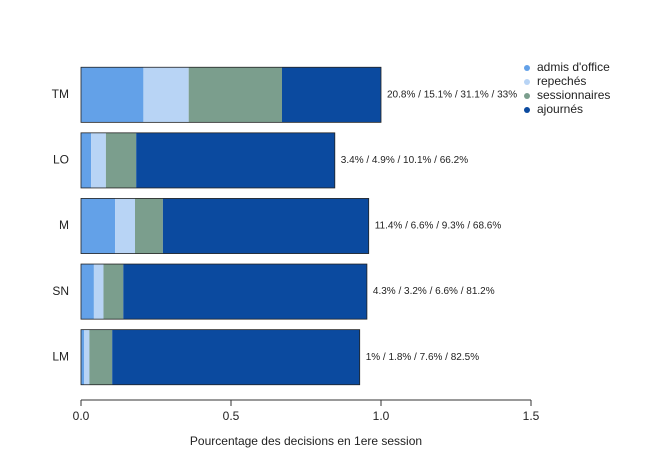  Describe the element at coordinates (64, 225) in the screenshot. I see `y-tick-label: M` at that location.